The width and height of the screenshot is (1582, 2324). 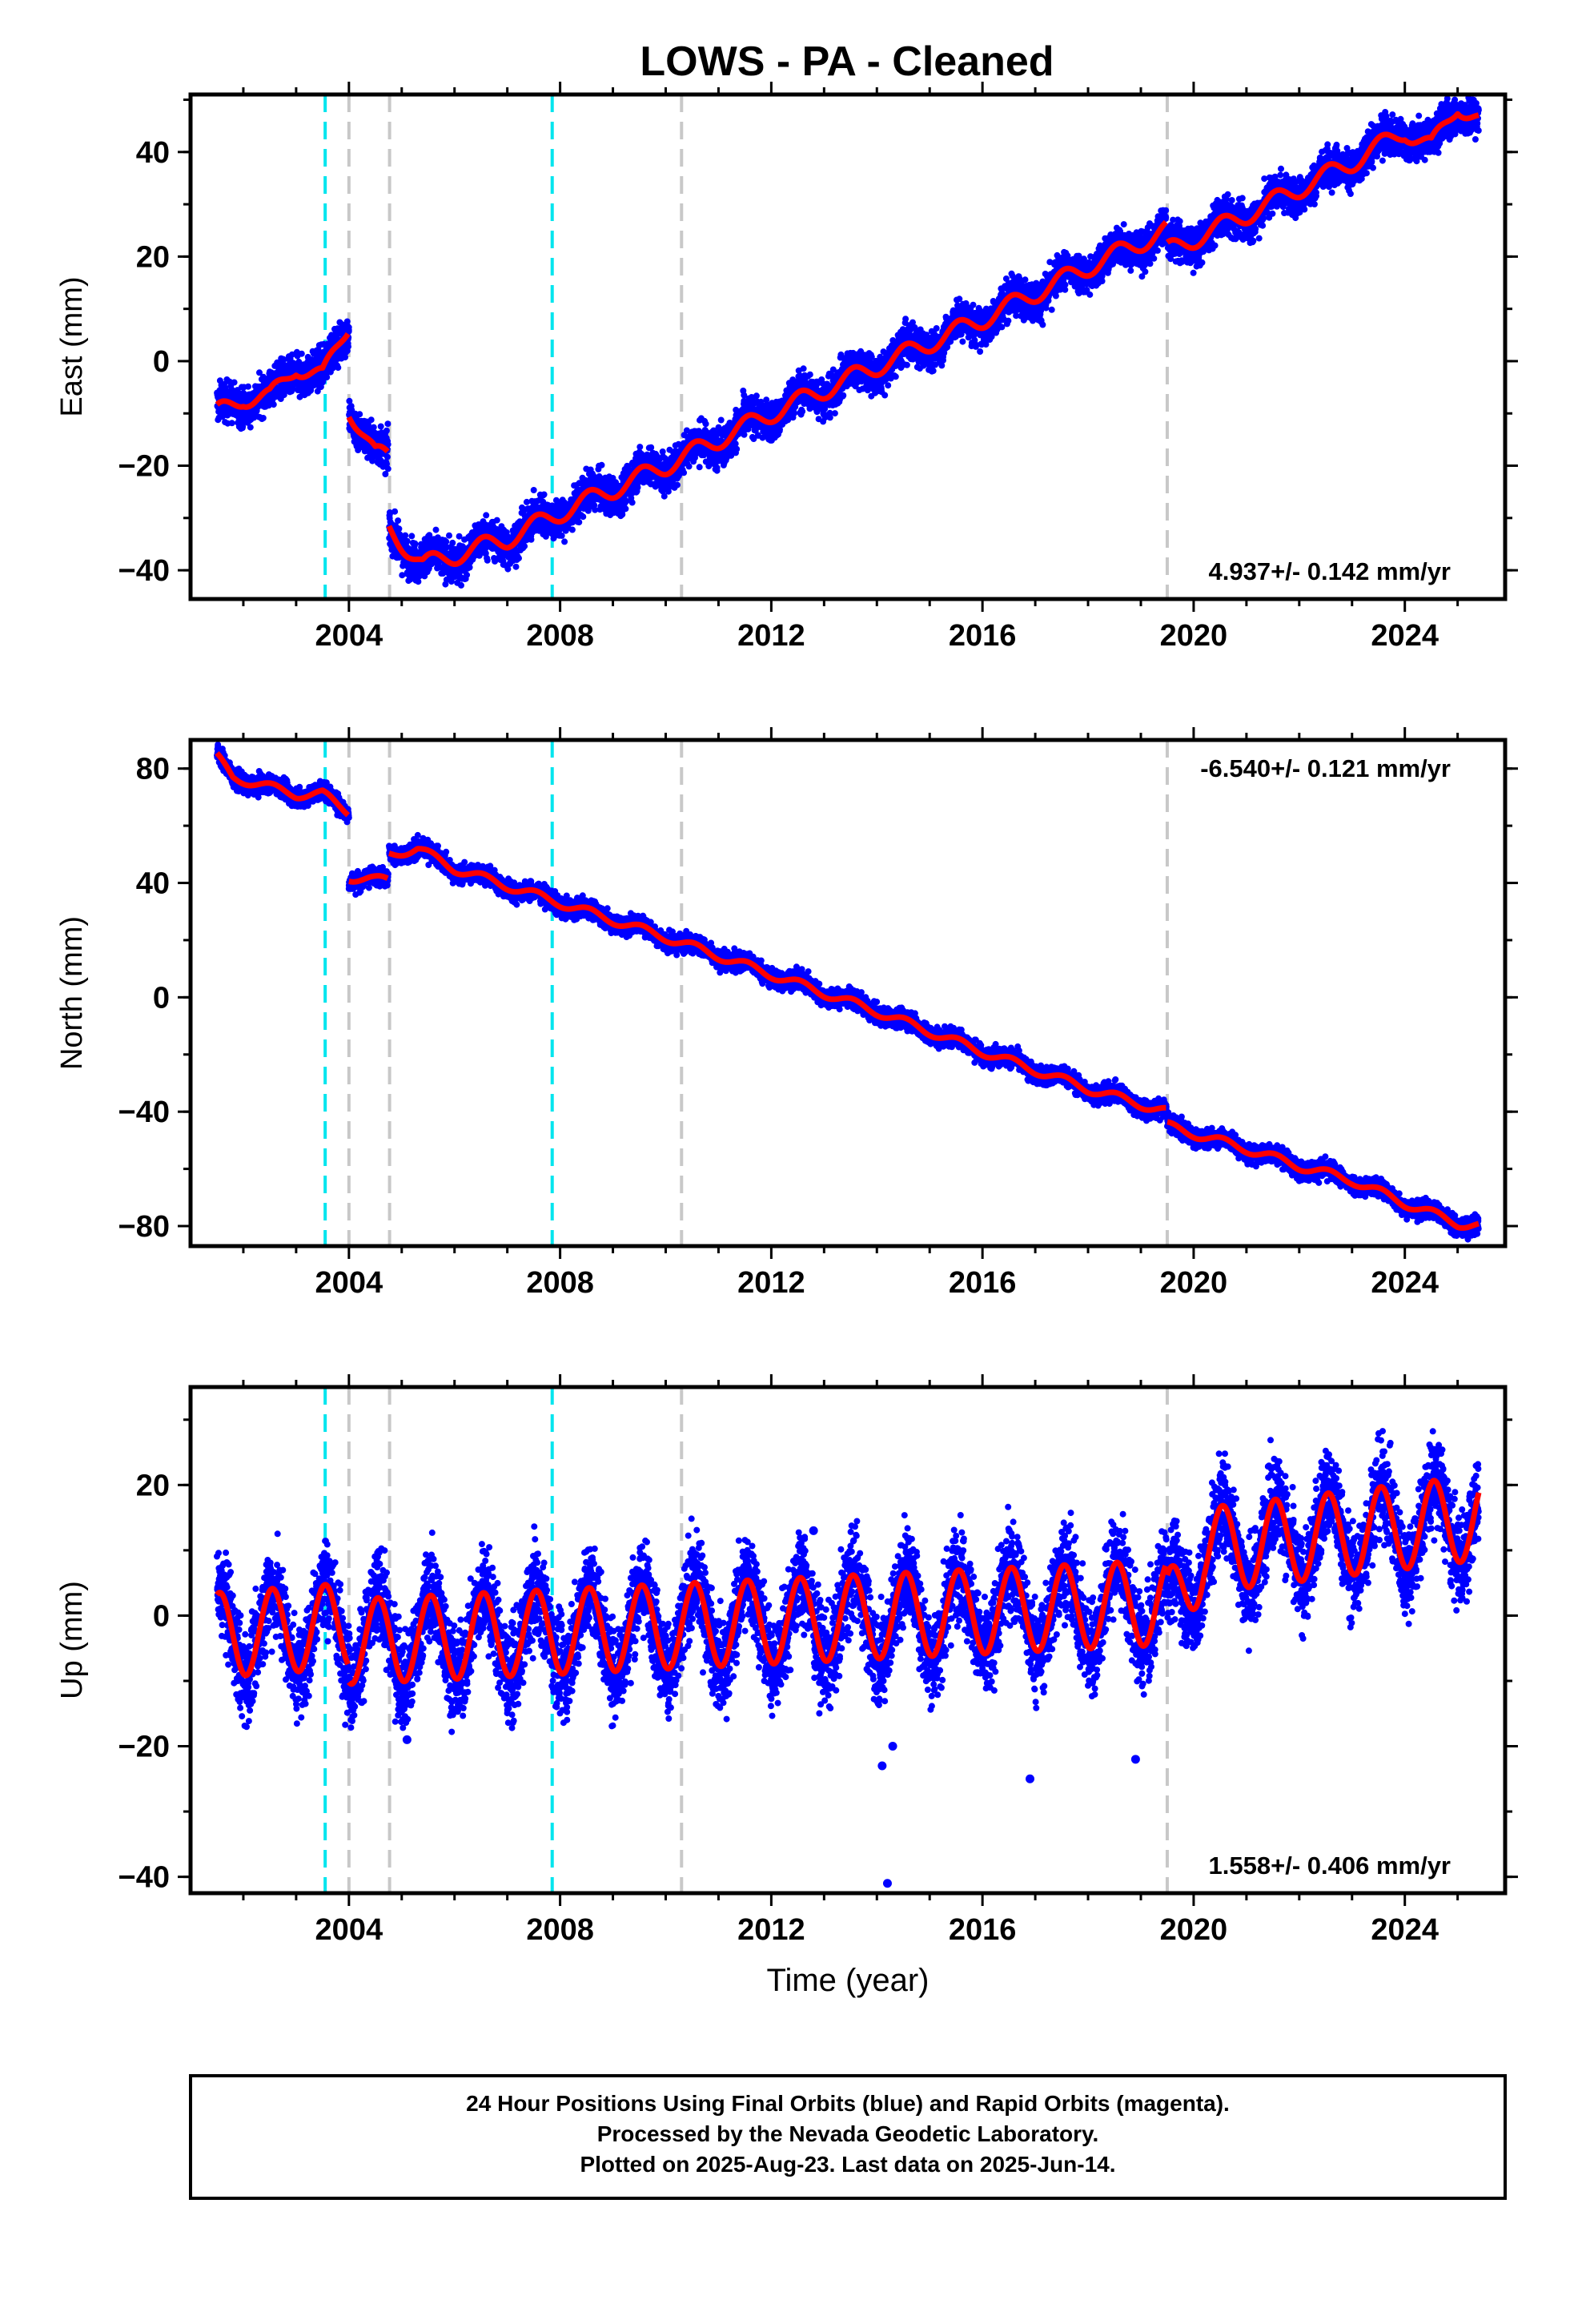 What do you see at coordinates (161, 1616) in the screenshot?
I see `up-ytick-label: 0` at bounding box center [161, 1616].